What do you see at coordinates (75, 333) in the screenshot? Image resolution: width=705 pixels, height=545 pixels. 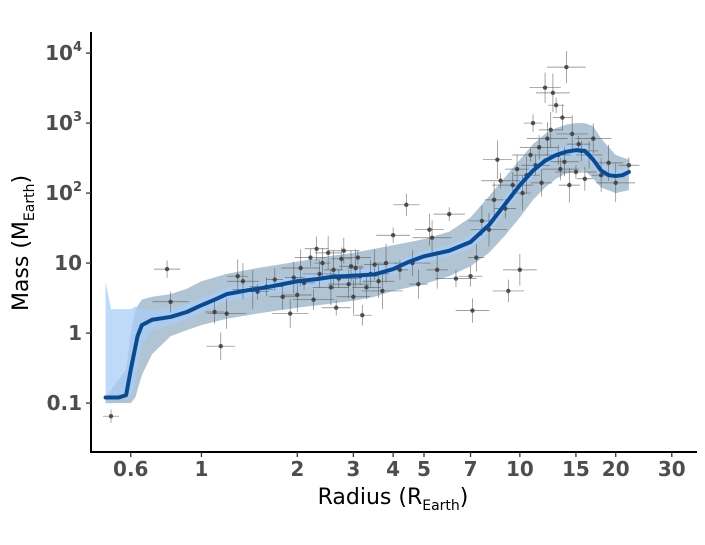 I see `y-tick-label: 1` at bounding box center [75, 333].